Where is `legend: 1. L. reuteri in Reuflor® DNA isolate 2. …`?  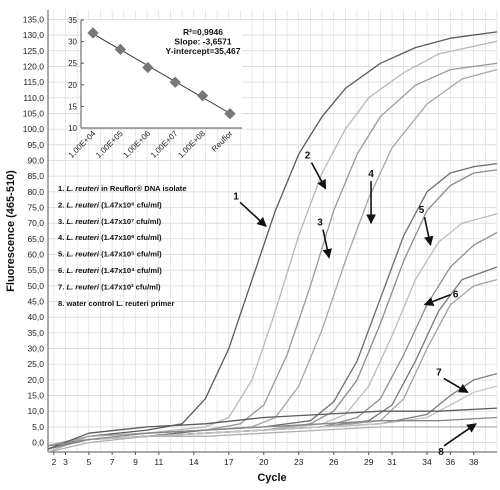 legend: 1. L. reuteri in Reuflor® DNA isolate 2. … is located at coordinates (122, 246).